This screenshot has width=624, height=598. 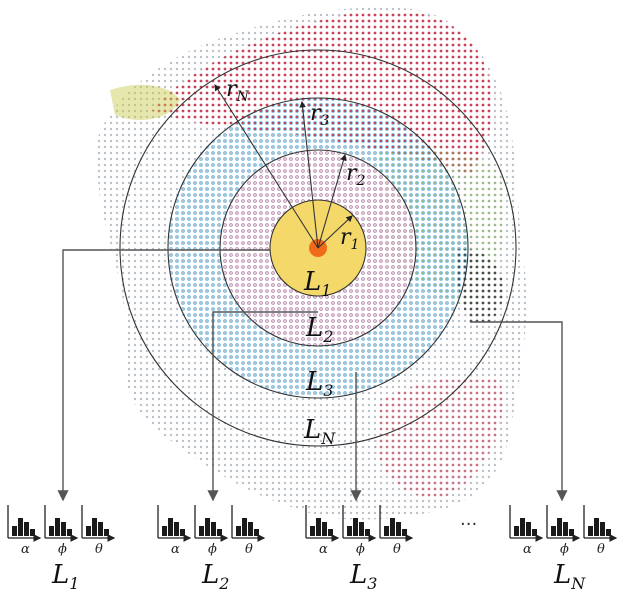 I want to click on ring-labels: L1 L2 L3 LN, so click(x=319, y=357).